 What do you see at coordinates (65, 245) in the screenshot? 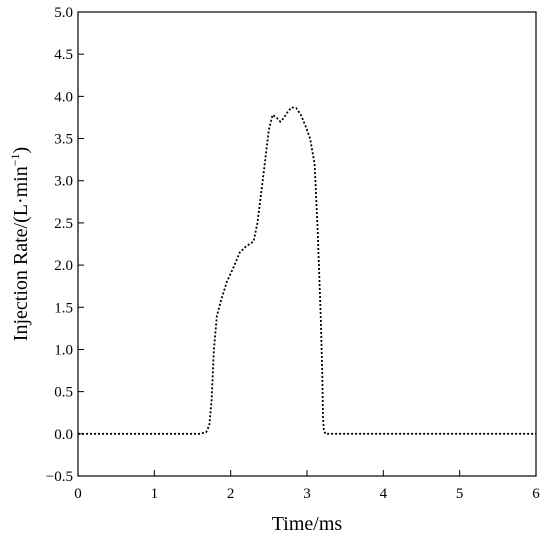
I see `y-ticks: −0.5 0.0 0.5 1.0 1.5 2.0 2.5 3.0 3.5 4.0 4.5 5.0` at bounding box center [65, 245].